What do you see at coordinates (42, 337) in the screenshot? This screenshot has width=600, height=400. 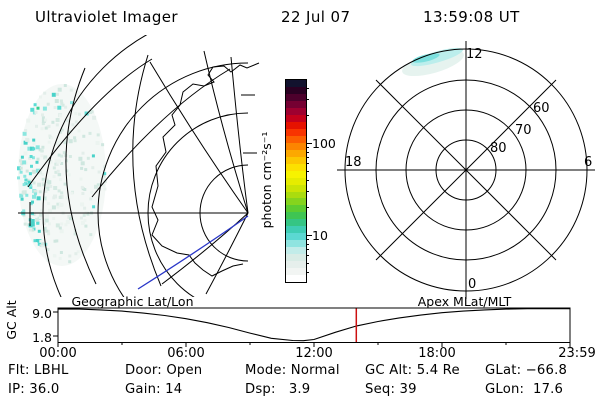 I see `ytick-1.8-label: 1.8` at bounding box center [42, 337].